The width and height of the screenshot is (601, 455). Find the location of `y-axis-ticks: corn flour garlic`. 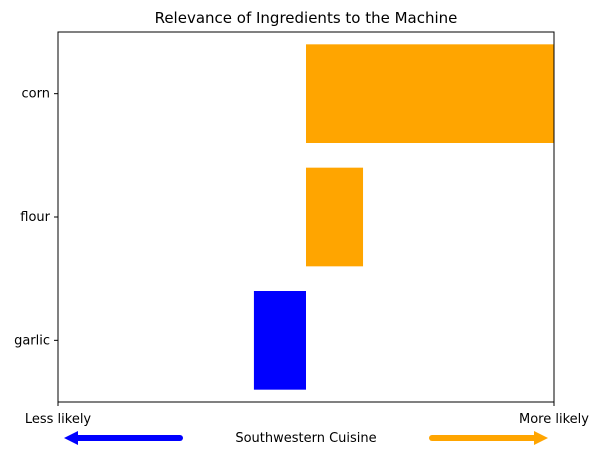

y-axis-ticks: corn flour garlic is located at coordinates (36, 217).